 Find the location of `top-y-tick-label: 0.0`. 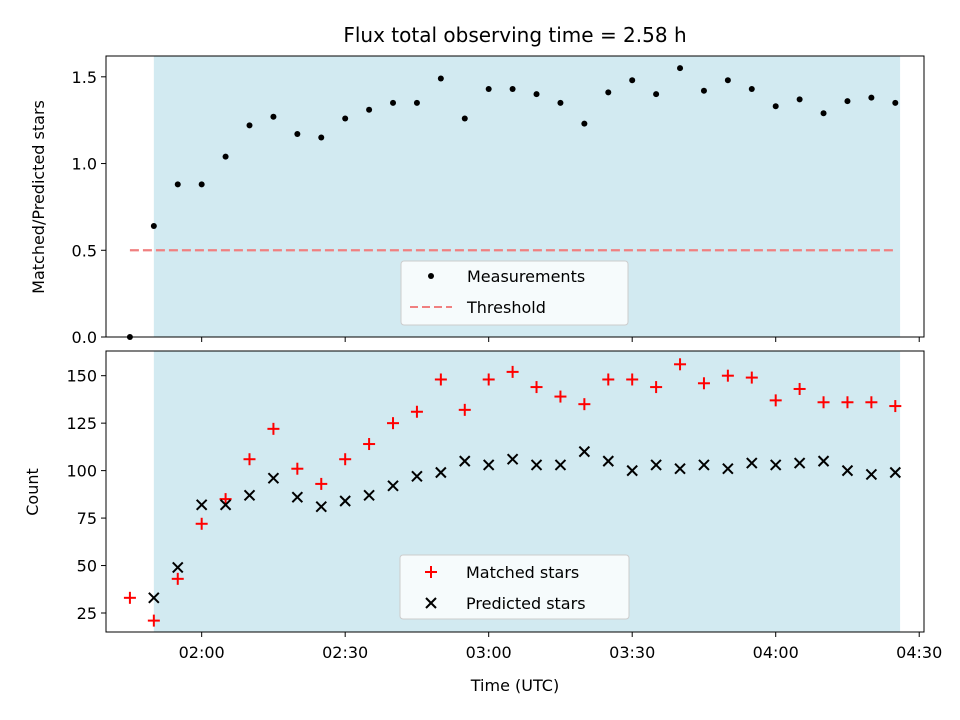

top-y-tick-label: 0.0 is located at coordinates (84, 337).